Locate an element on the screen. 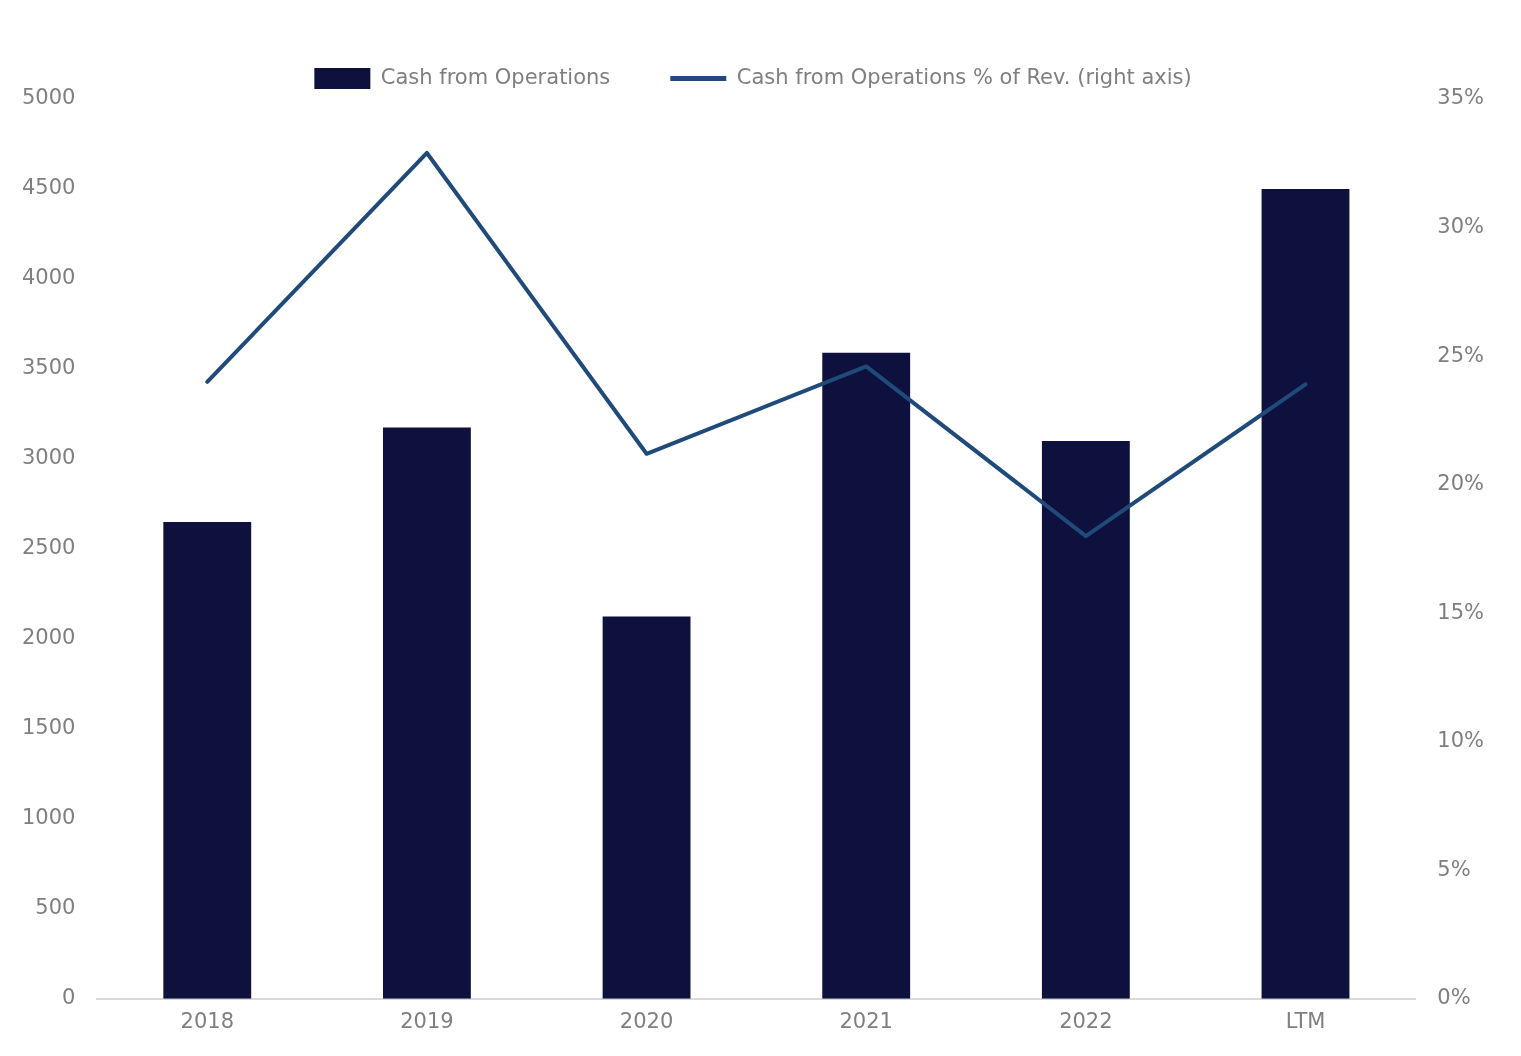  y-tick-label: 5000 is located at coordinates (48, 97).